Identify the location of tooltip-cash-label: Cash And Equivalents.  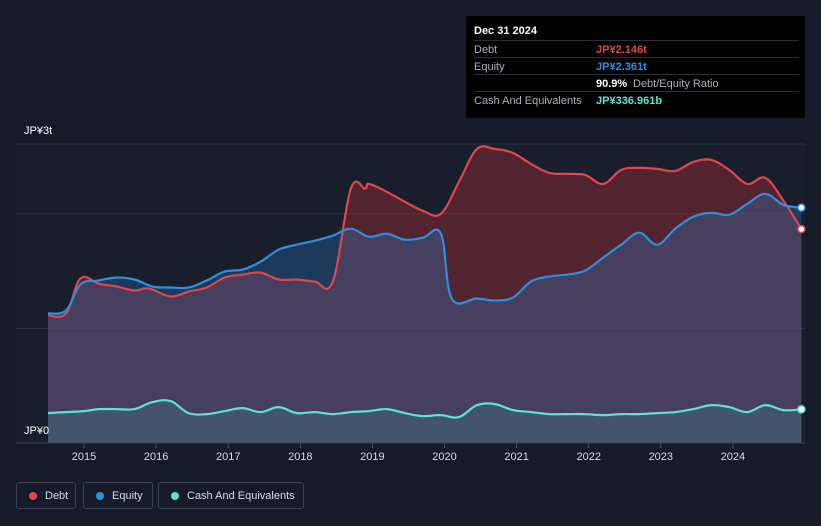
(528, 101).